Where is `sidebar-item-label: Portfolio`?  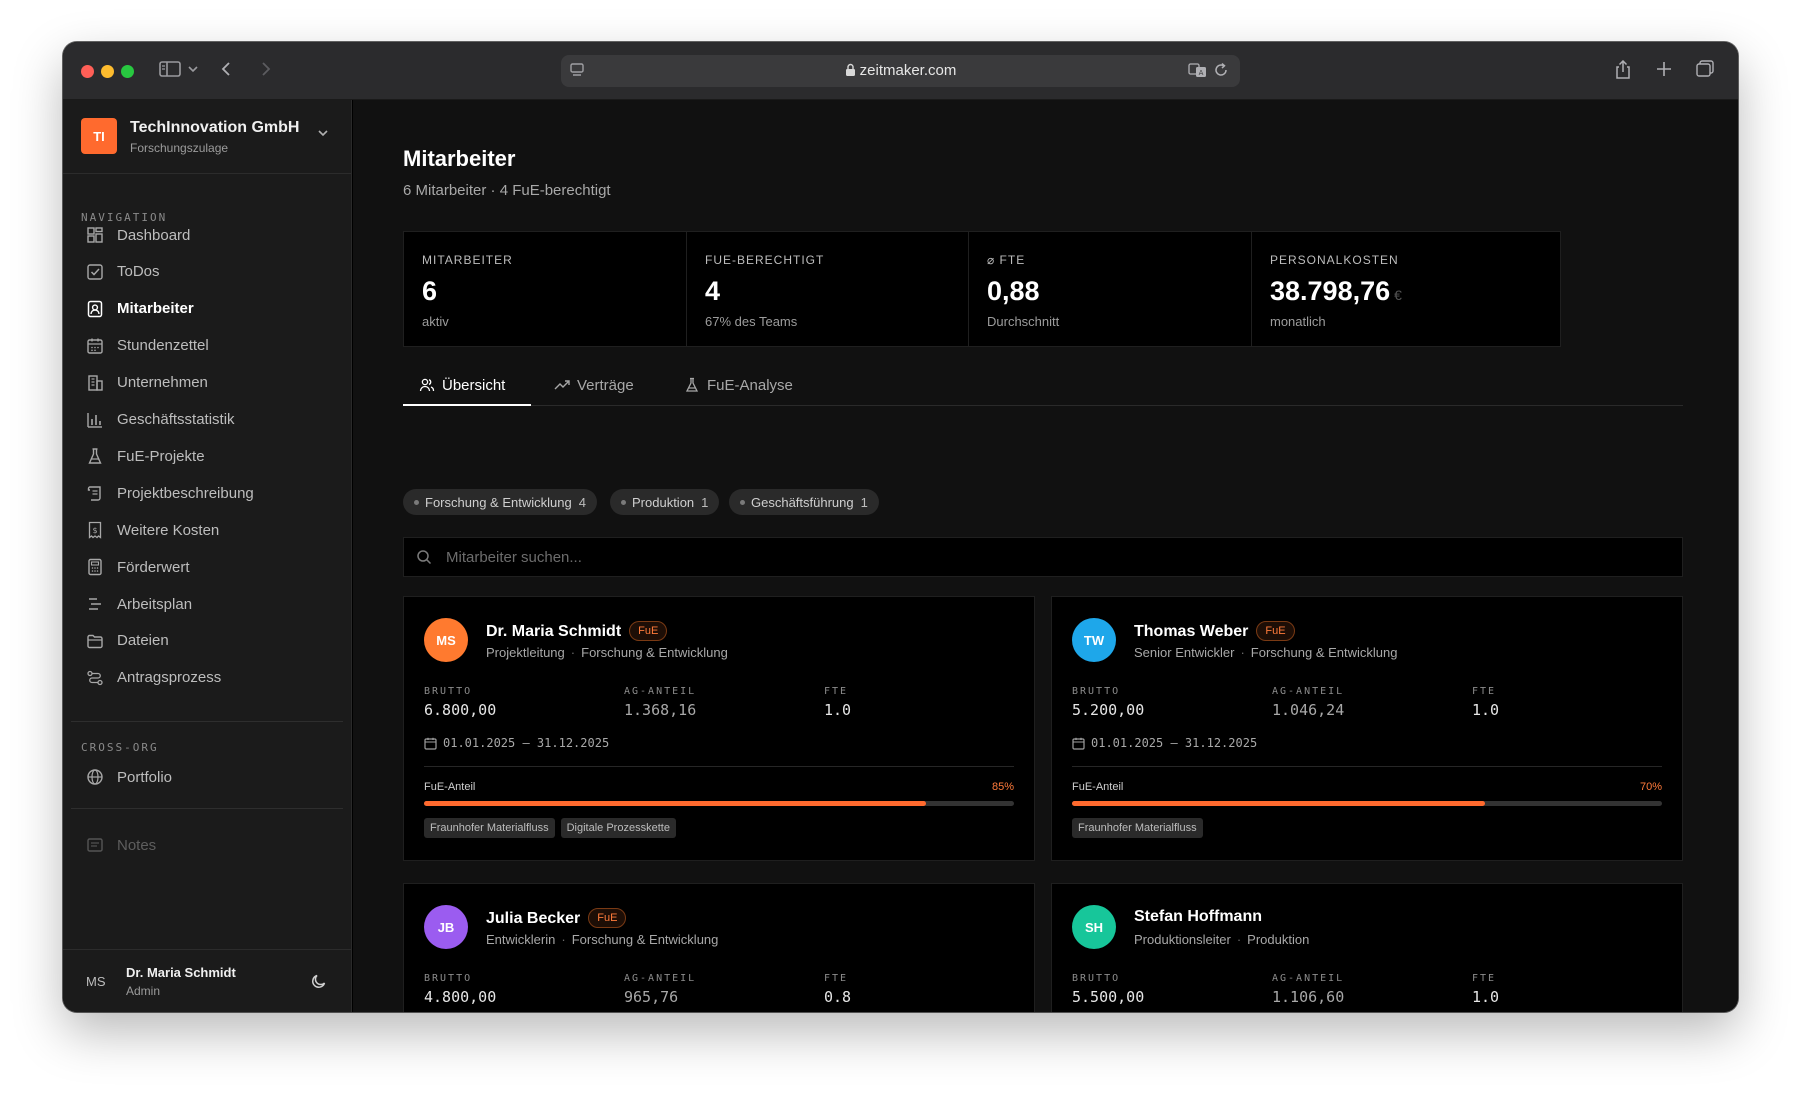 sidebar-item-label: Portfolio is located at coordinates (145, 777).